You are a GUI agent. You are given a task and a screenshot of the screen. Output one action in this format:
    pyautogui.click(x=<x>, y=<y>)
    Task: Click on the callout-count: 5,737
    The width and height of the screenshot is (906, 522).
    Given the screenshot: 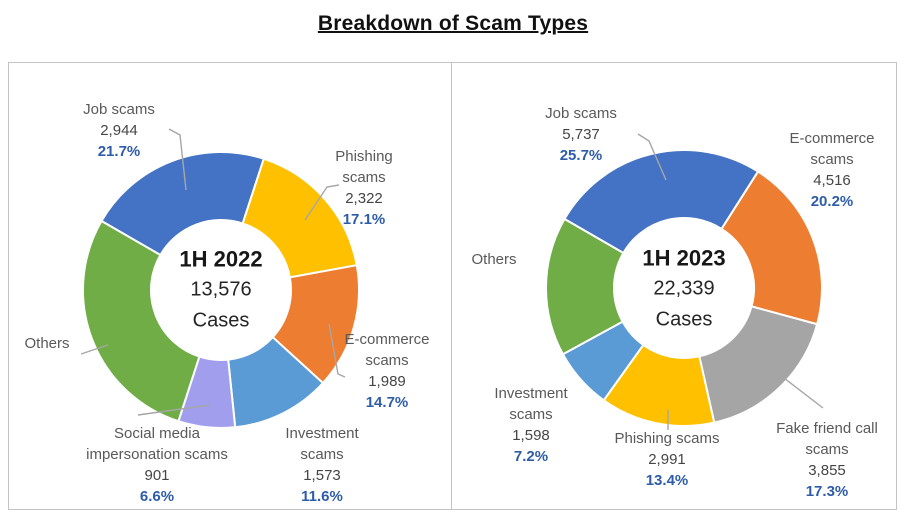 What is the action you would take?
    pyautogui.click(x=581, y=134)
    